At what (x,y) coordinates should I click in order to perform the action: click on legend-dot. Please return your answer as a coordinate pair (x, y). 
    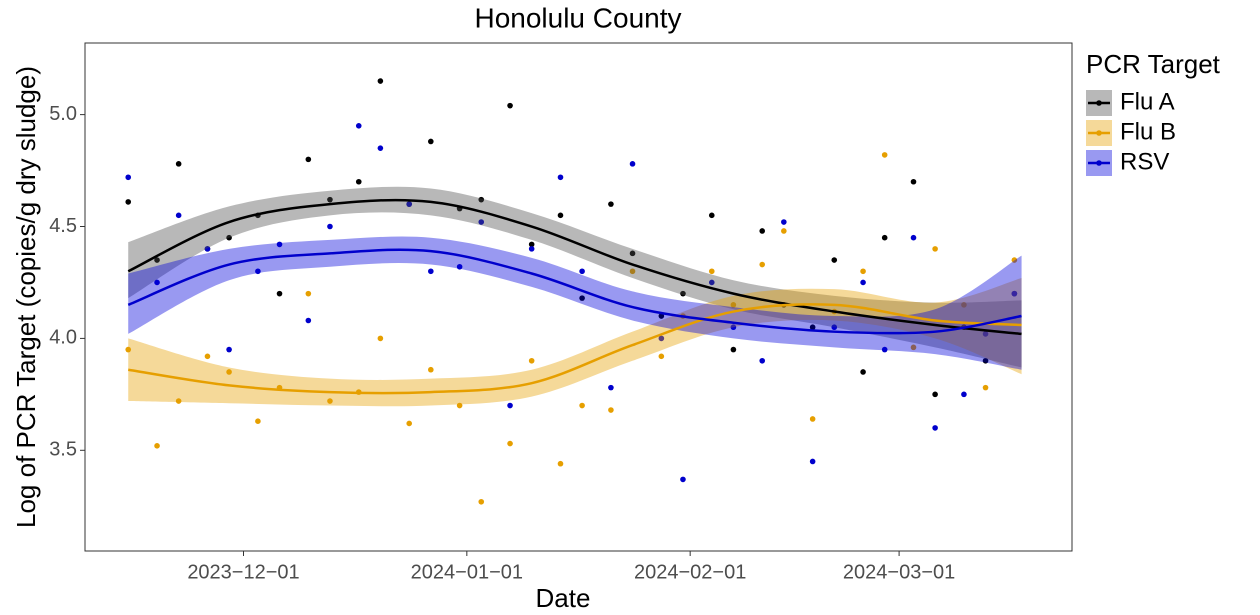
    Looking at the image, I should click on (1099, 163).